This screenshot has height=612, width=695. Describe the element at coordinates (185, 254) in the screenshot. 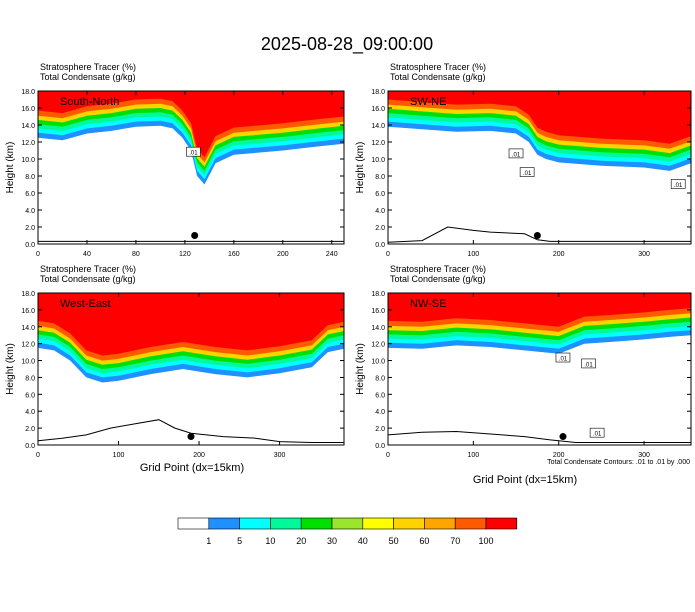

I see `x-tick-label: 120` at that location.